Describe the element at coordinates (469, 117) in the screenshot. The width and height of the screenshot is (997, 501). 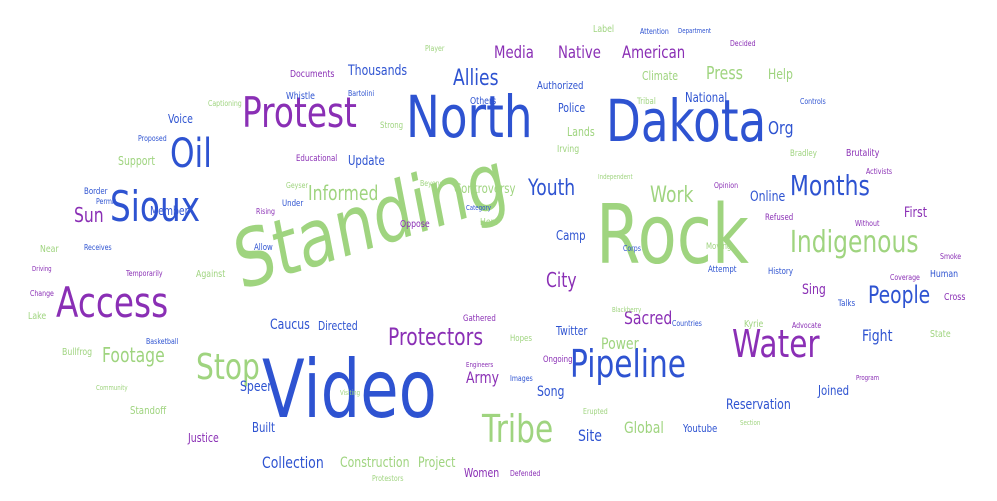
I see `cloud-word: North` at that location.